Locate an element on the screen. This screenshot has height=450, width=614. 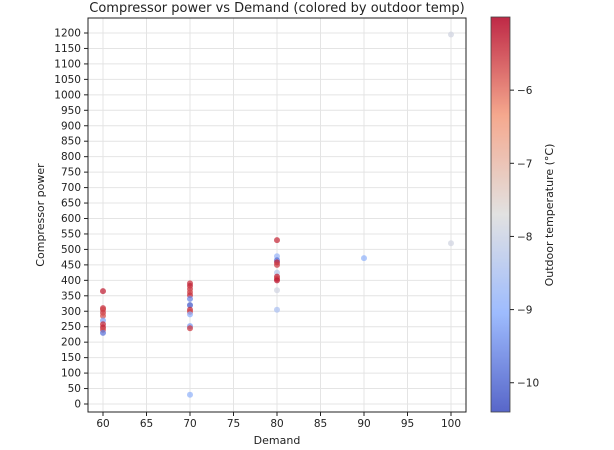
y-tick-label: 700 is located at coordinates (71, 188).